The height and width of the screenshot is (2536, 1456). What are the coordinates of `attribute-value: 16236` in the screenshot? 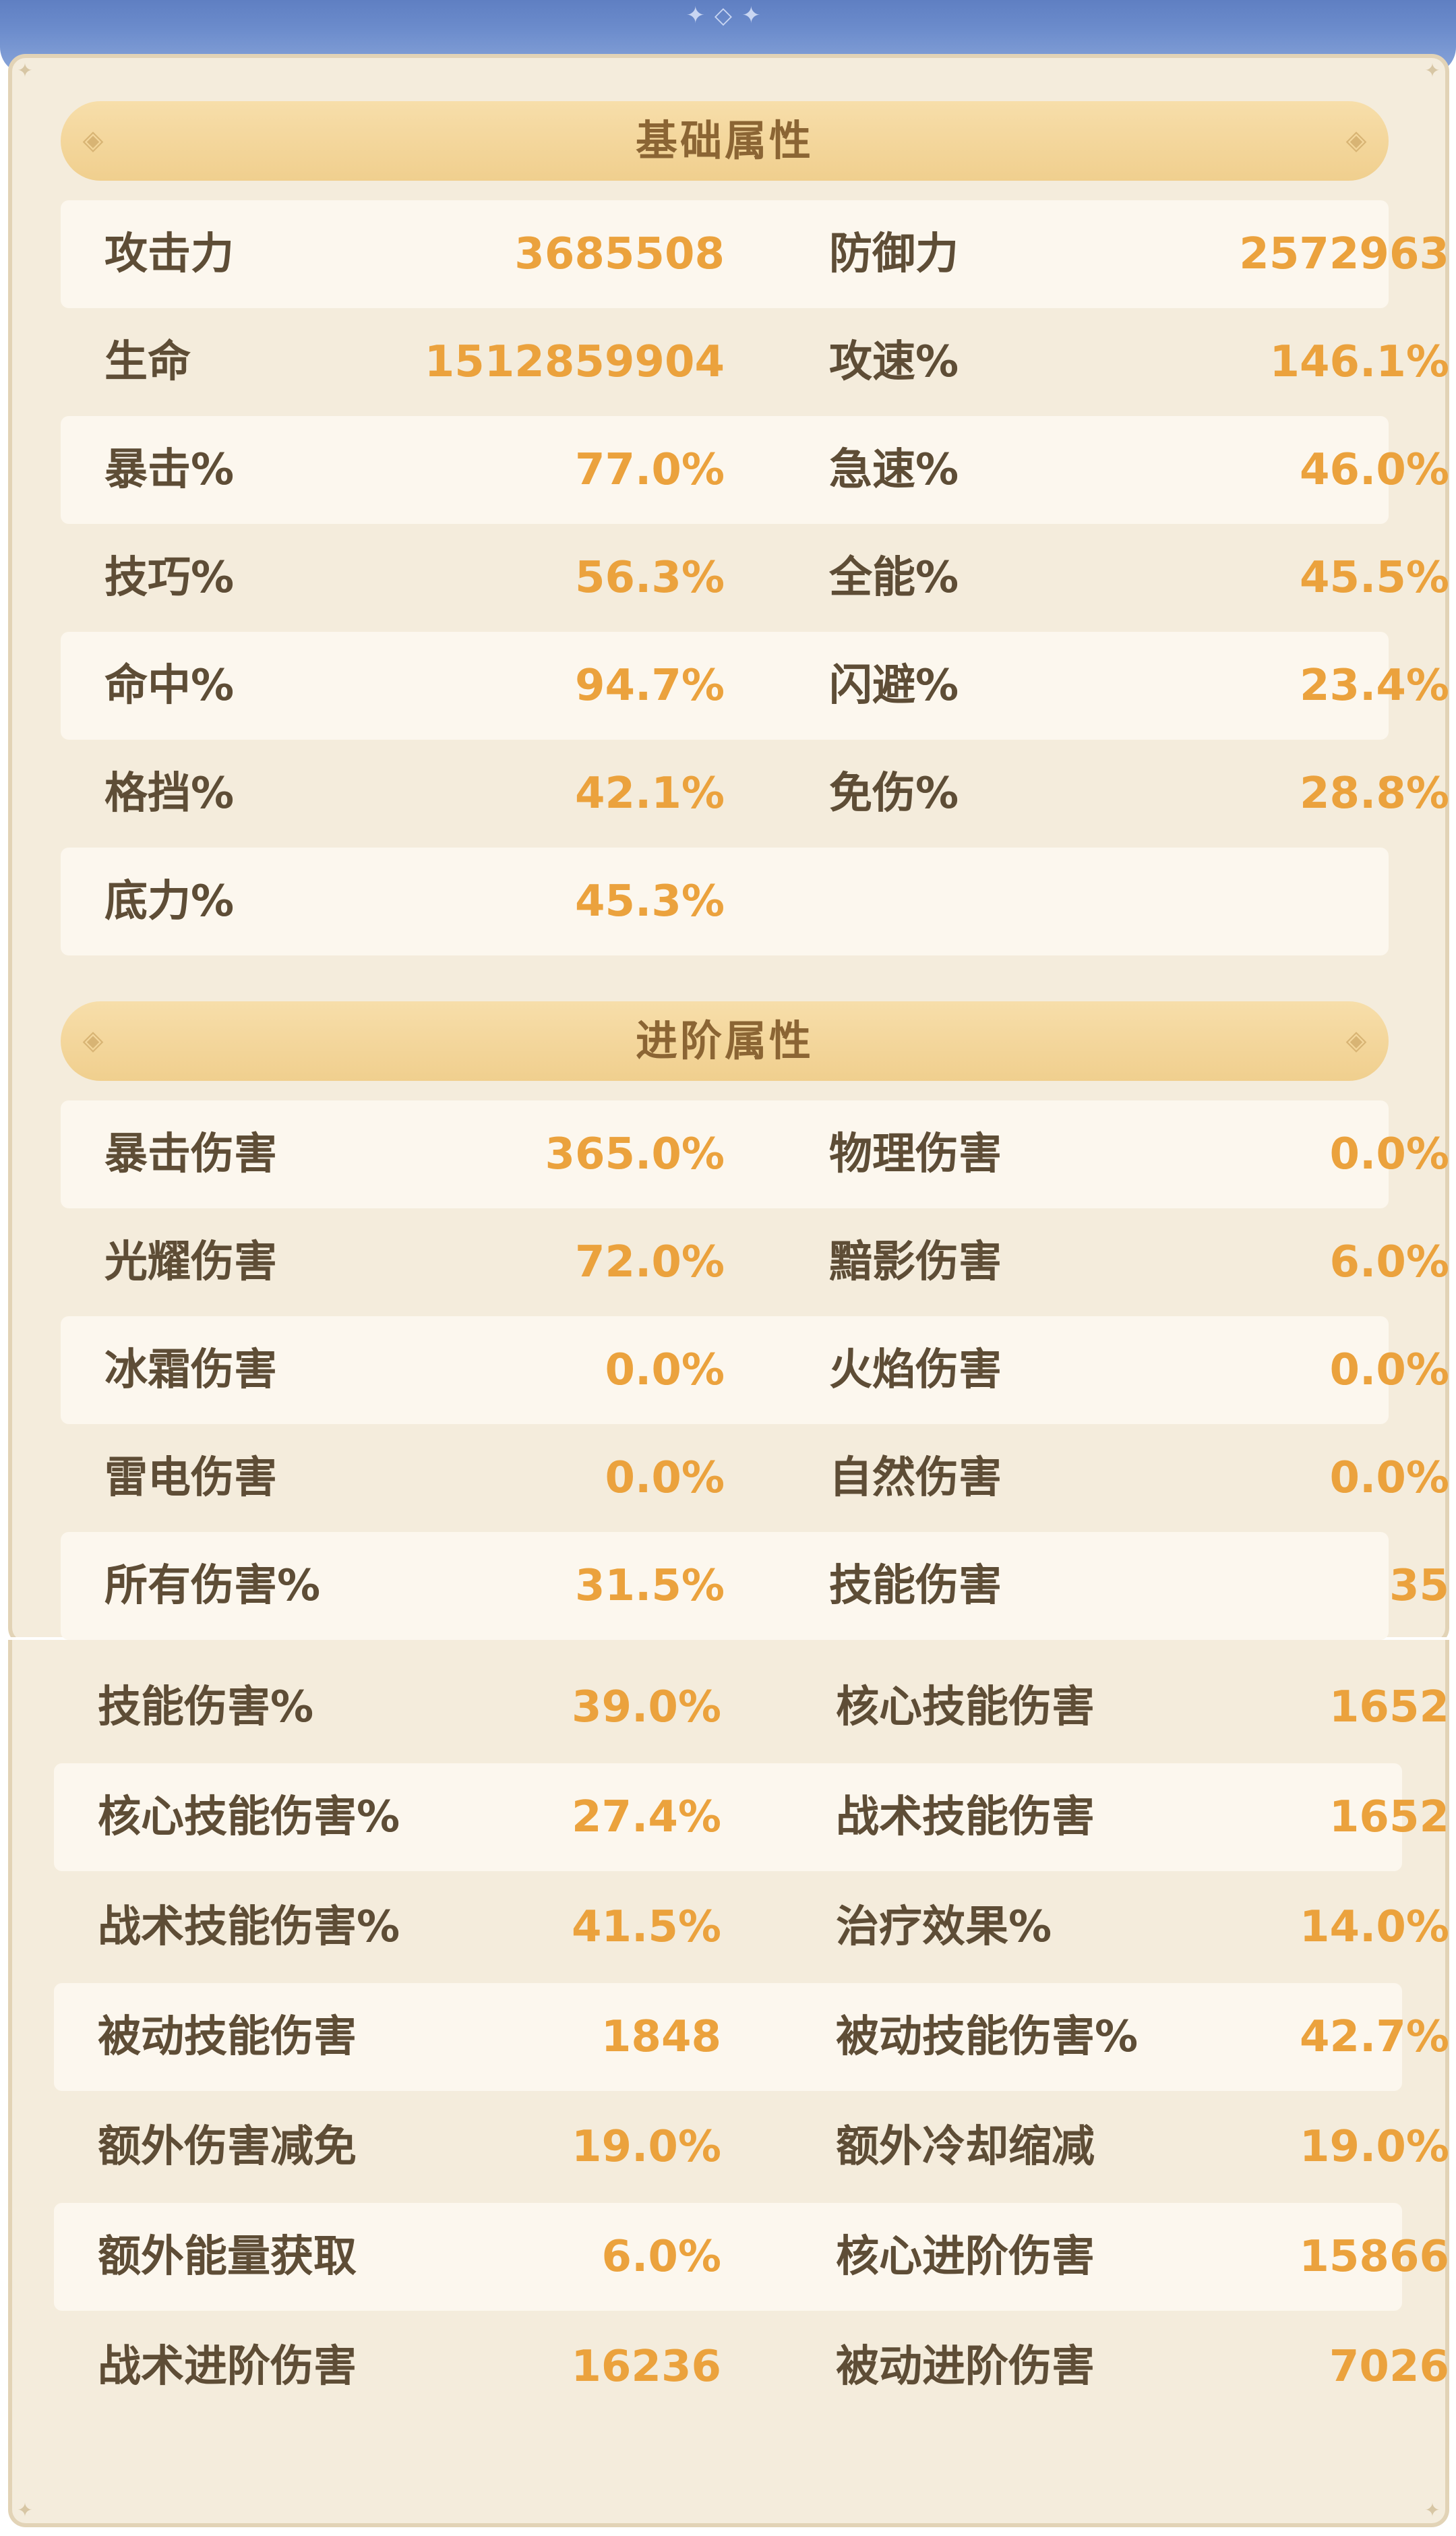 It's located at (646, 2367).